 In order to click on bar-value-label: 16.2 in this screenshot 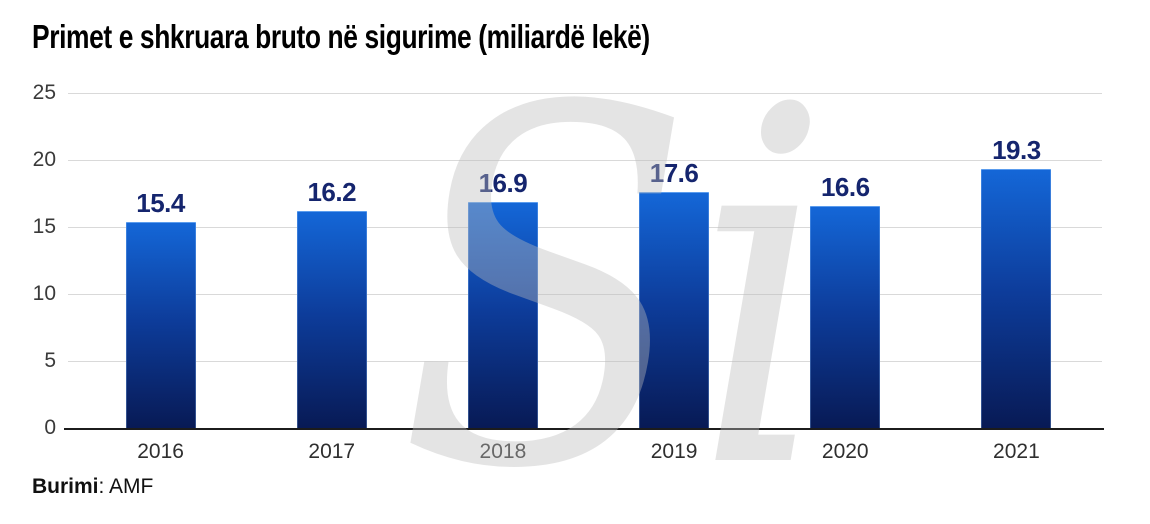, I will do `click(332, 191)`.